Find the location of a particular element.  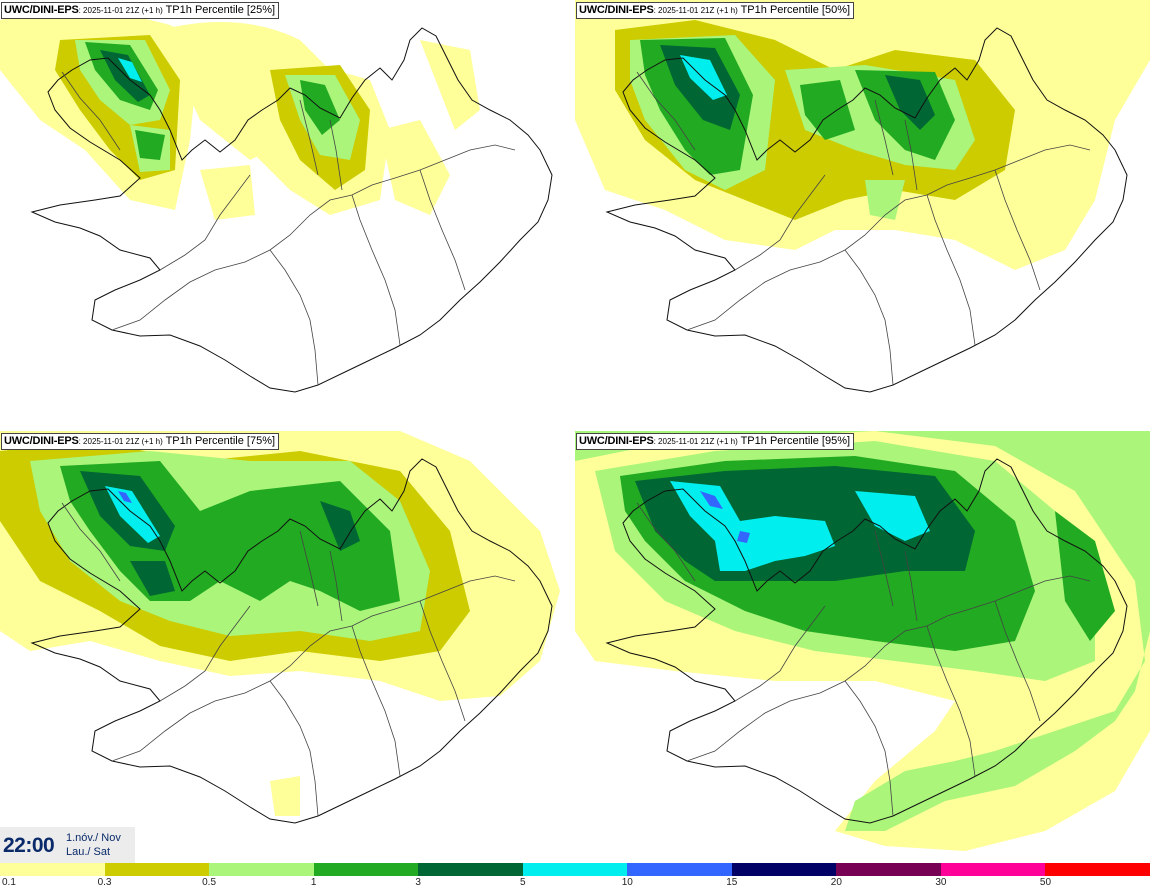

legend-tick-label: 10 is located at coordinates (627, 882).